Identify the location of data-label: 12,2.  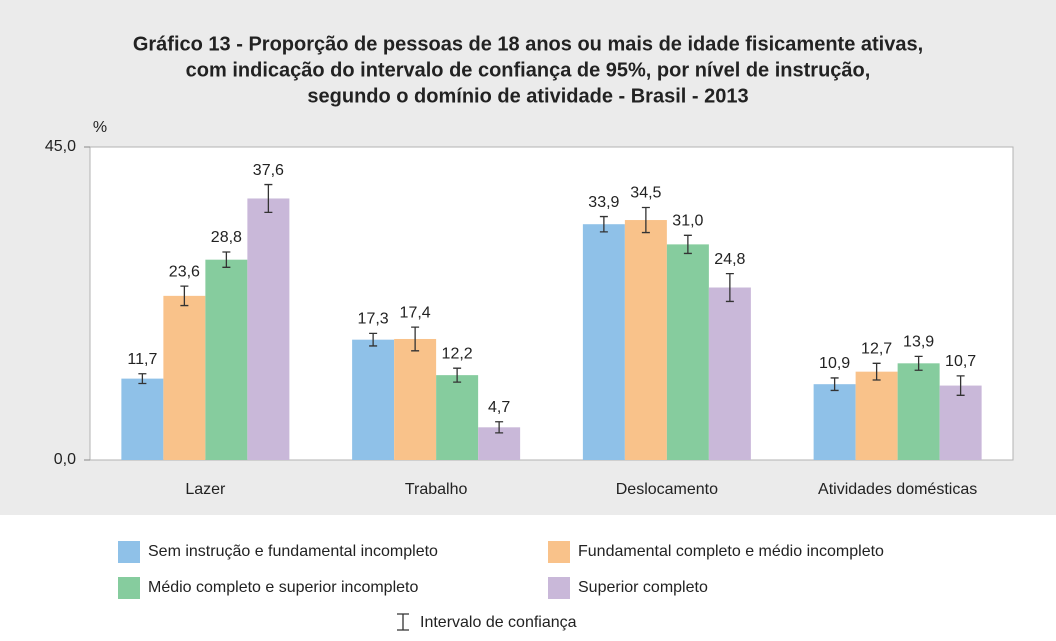
(457, 353).